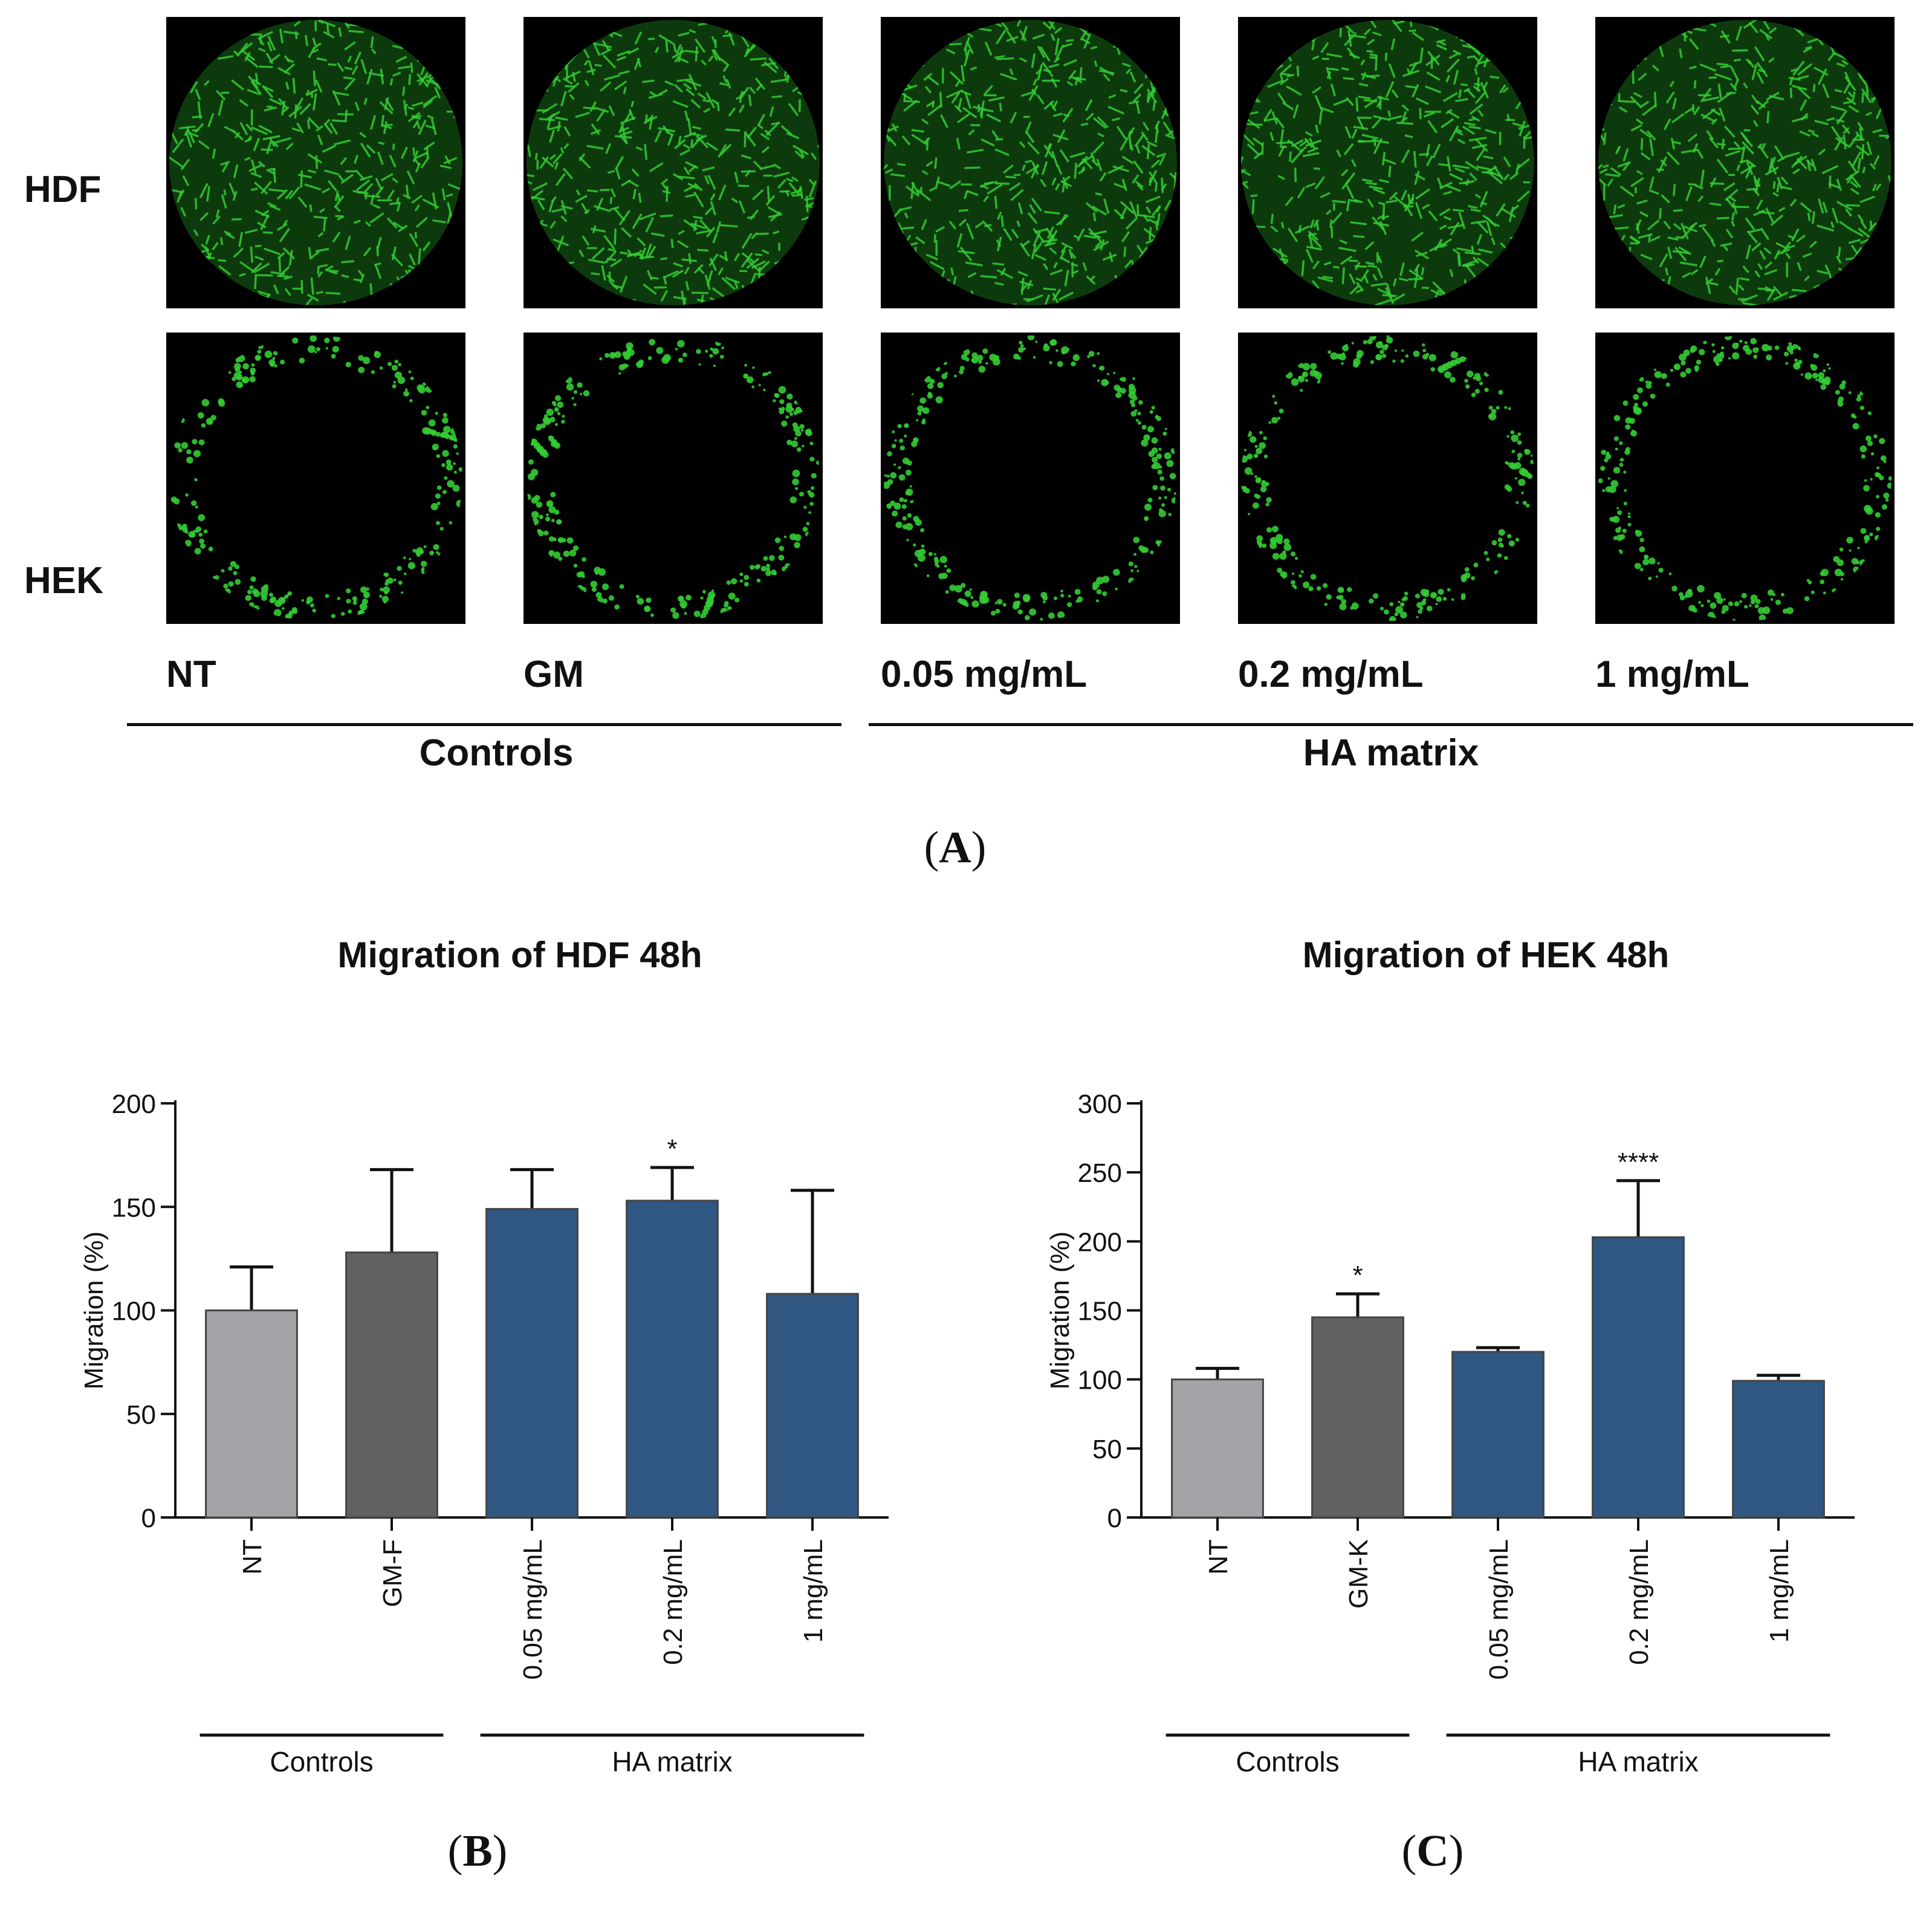  I want to click on panel-b-label: (B), so click(477, 1851).